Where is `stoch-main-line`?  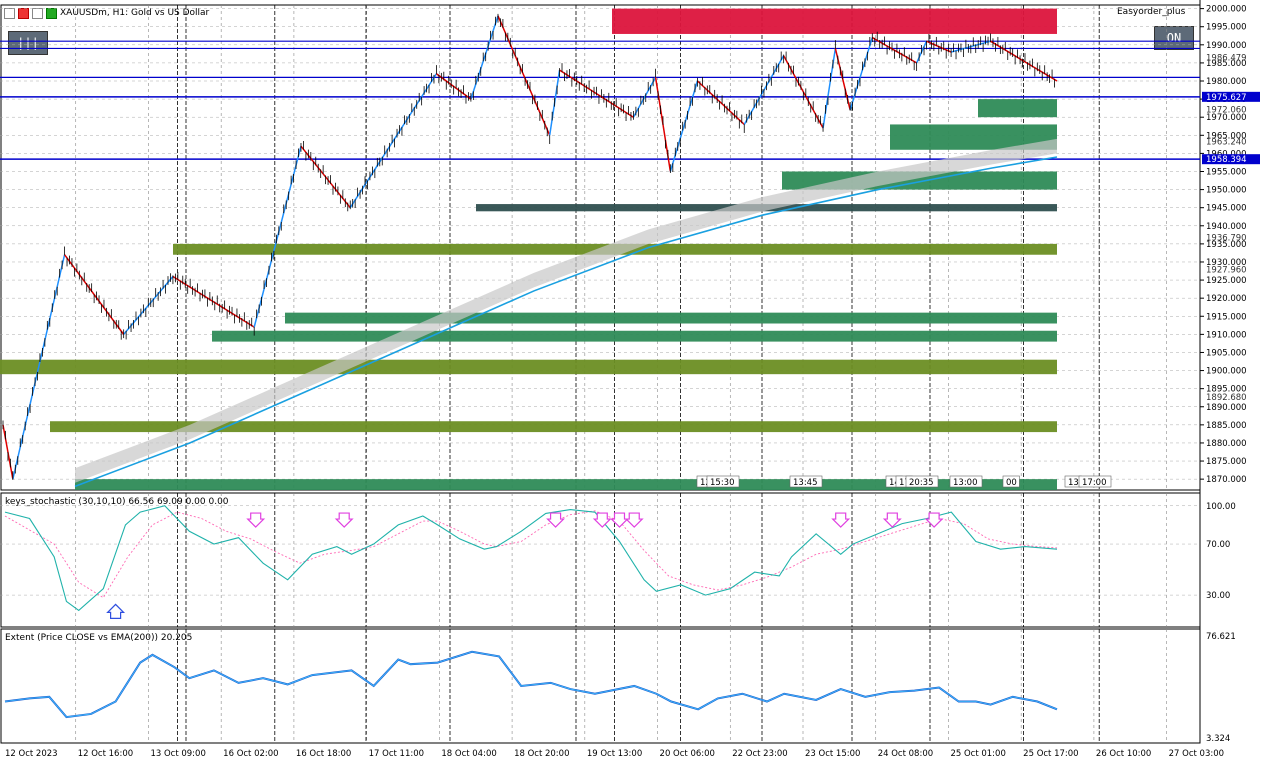
stoch-main-line is located at coordinates (531, 558).